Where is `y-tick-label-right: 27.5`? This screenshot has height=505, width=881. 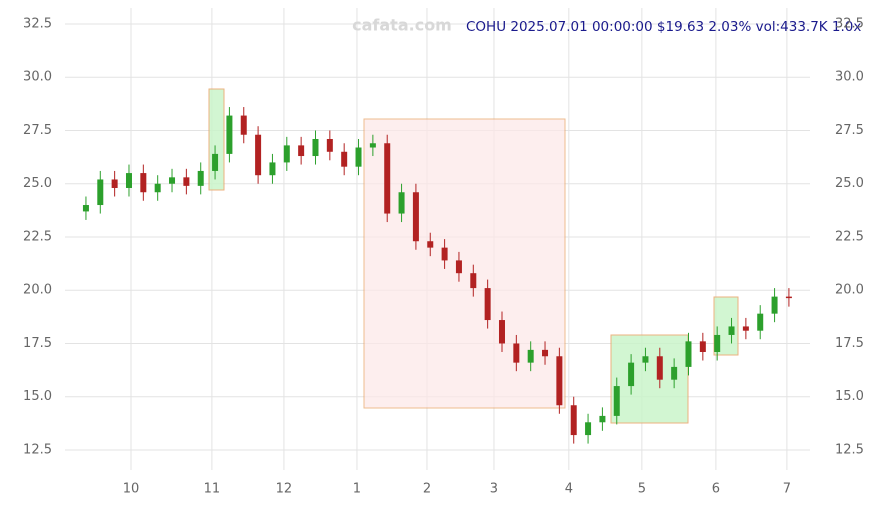 y-tick-label-right: 27.5 is located at coordinates (849, 130).